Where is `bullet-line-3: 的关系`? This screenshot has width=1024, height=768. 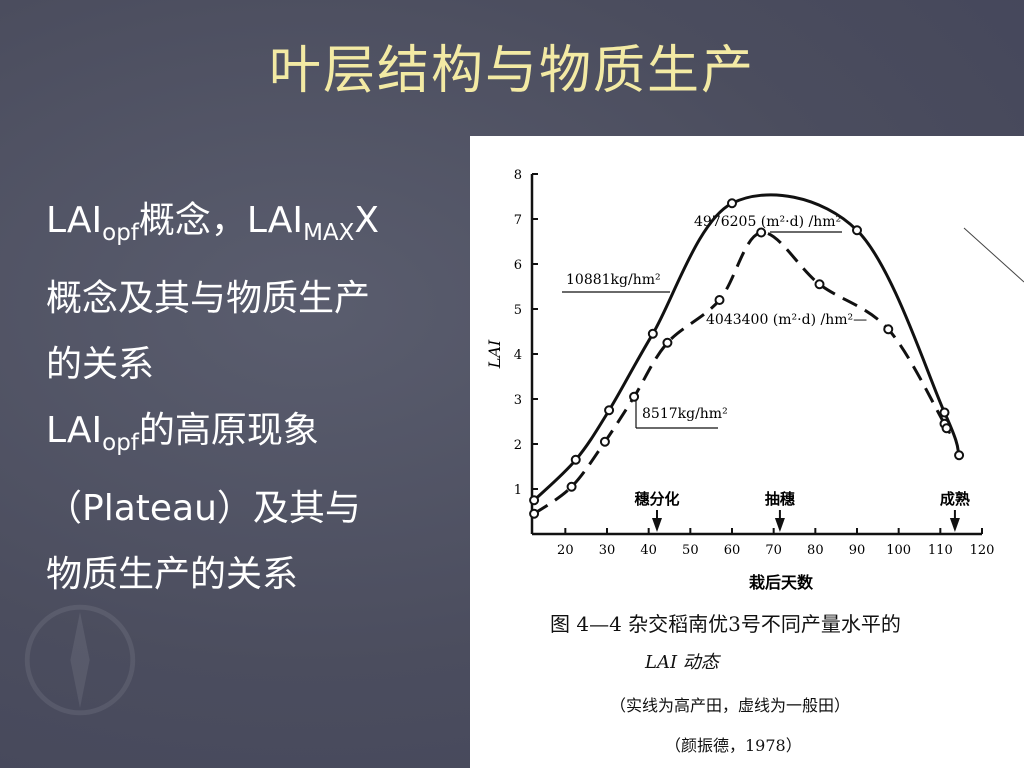 bullet-line-3: 的关系 is located at coordinates (100, 365).